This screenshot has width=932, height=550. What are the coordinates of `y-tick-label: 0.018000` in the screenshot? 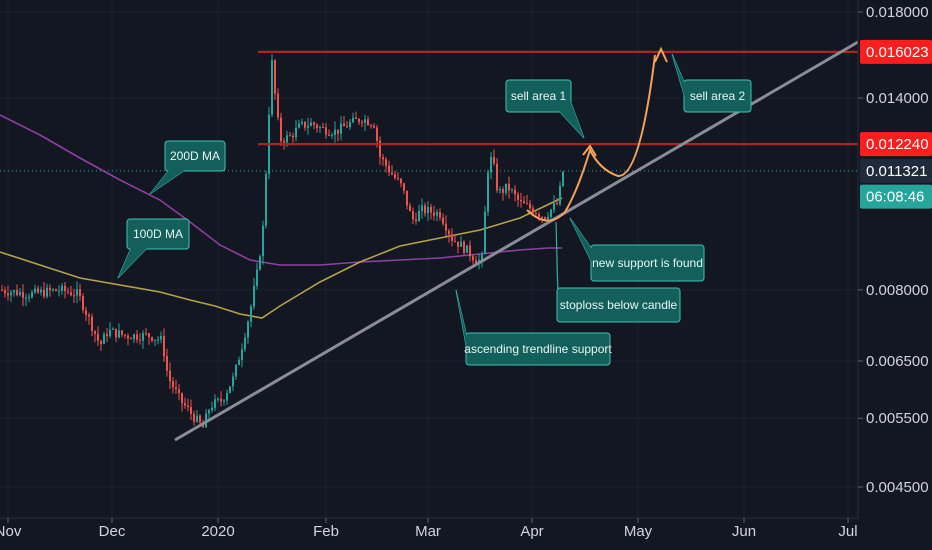 It's located at (897, 12).